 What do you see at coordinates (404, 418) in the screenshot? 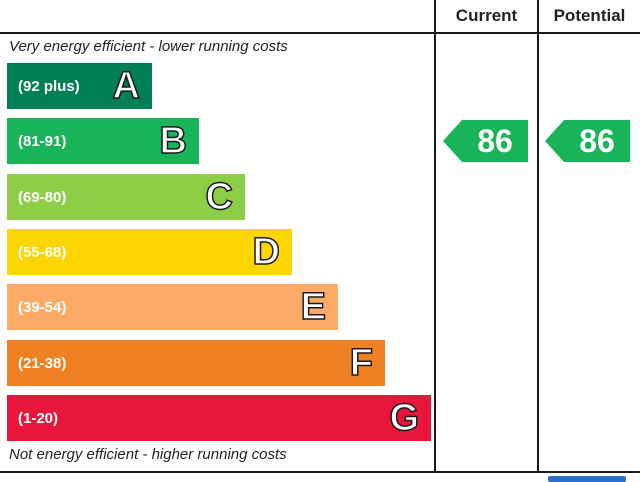
I see `band-letter: G` at bounding box center [404, 418].